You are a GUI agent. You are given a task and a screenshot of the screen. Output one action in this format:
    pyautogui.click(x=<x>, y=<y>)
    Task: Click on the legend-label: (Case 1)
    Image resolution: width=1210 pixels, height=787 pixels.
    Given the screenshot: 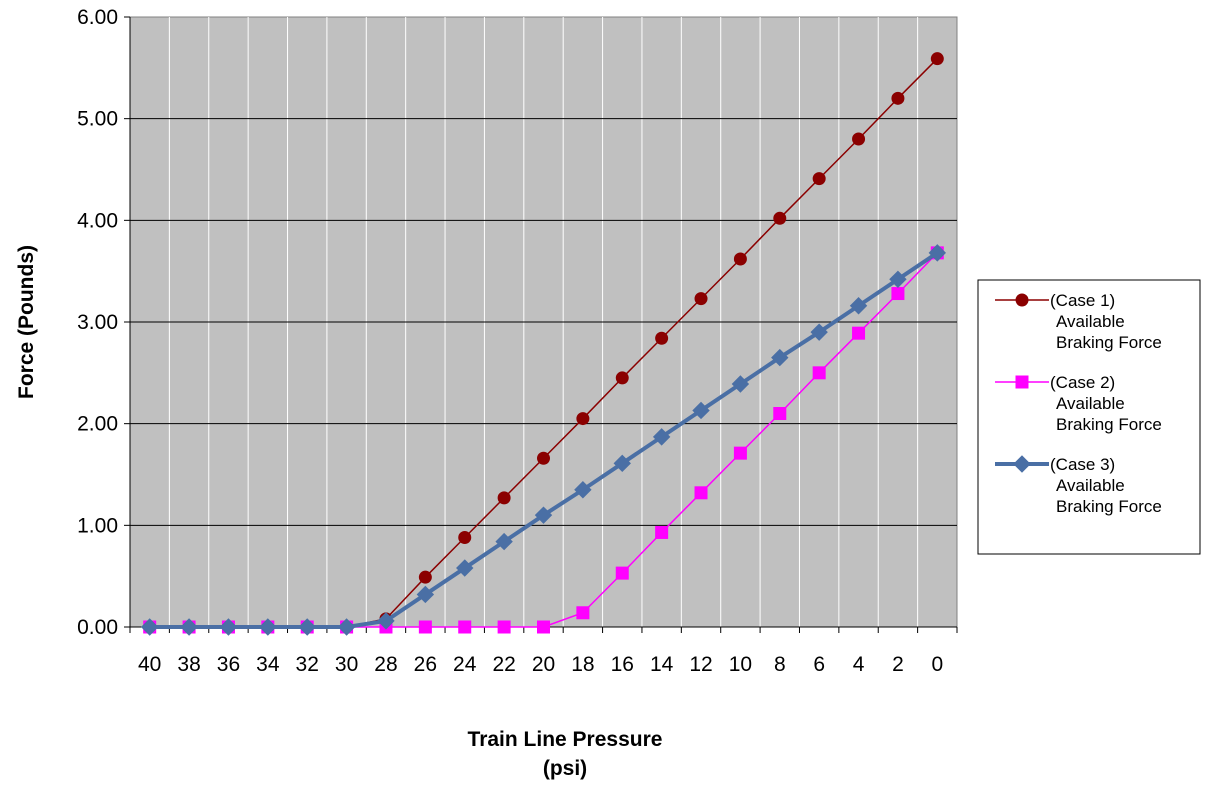 What is the action you would take?
    pyautogui.click(x=1082, y=300)
    